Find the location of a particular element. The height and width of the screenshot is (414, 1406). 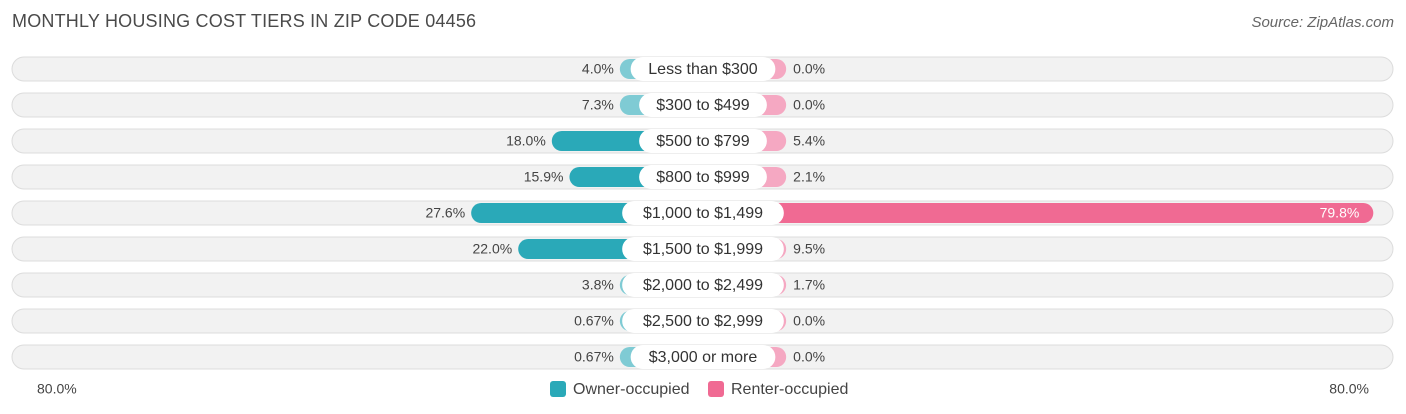

owner-value-label: 15.9% is located at coordinates (544, 177).